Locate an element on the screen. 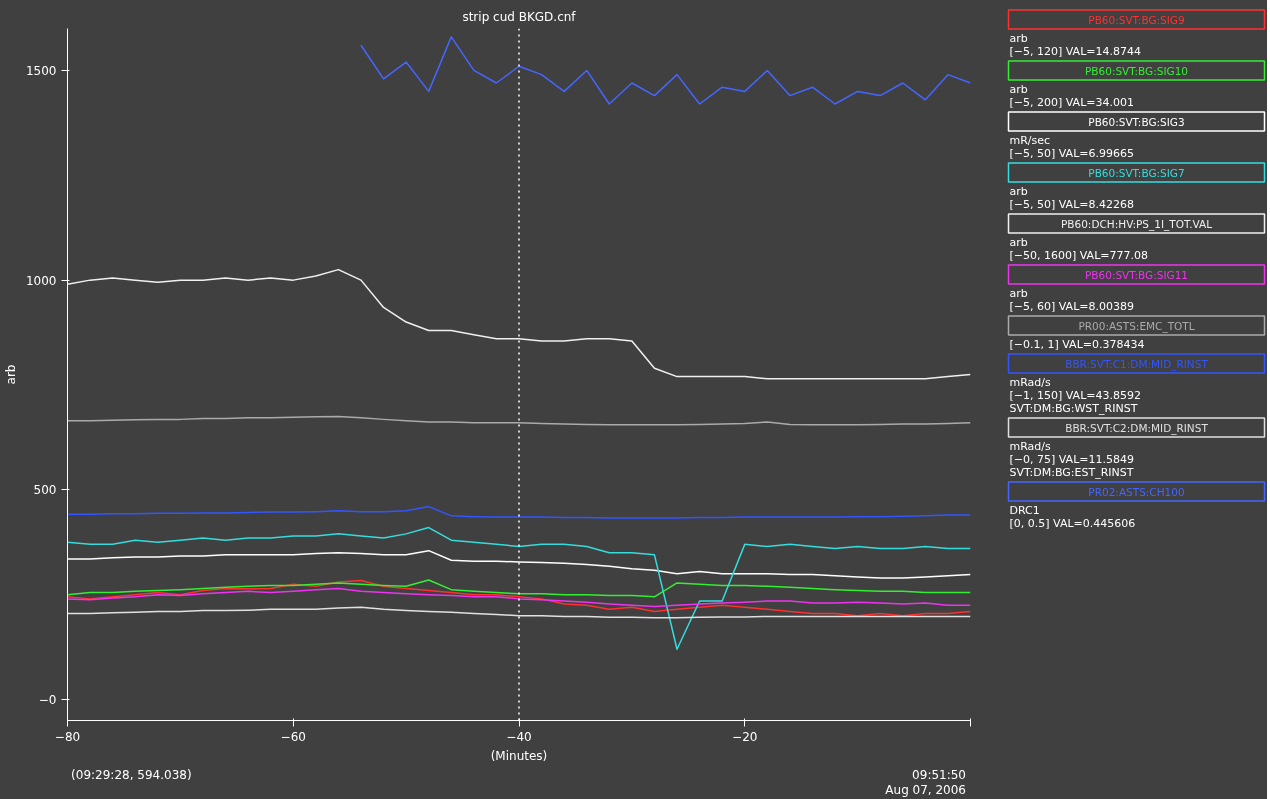  text: PB60:SVT:BG:SIG9 is located at coordinates (1136, 19).